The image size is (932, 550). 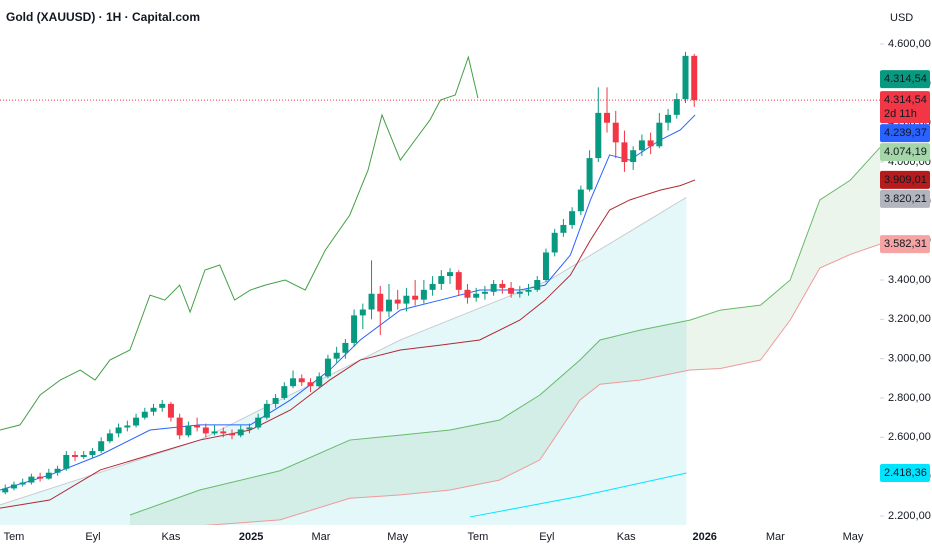 What do you see at coordinates (103, 17) in the screenshot?
I see `chart-title: Gold (XAUUSD) · 1H · Capital.com` at bounding box center [103, 17].